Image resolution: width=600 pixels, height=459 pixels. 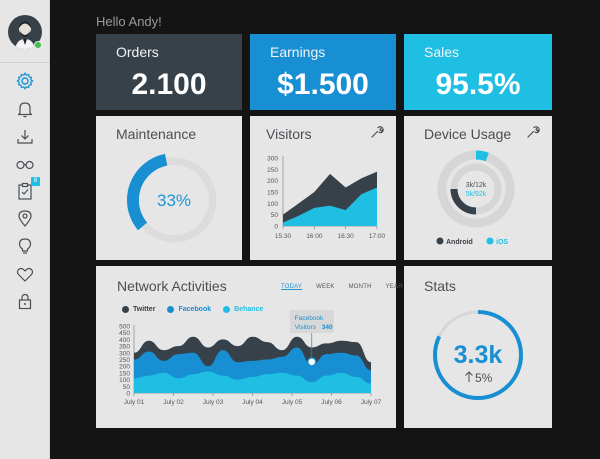 I want to click on earnings-card: Earnings $1.500, so click(x=323, y=72).